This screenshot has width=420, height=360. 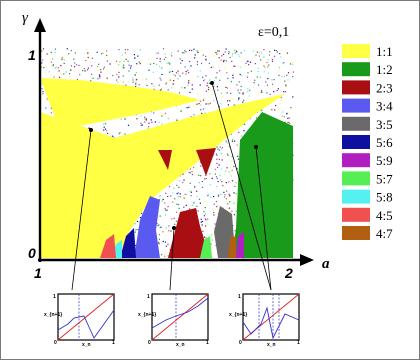 I want to click on epsilon-label: ε=0,1, so click(x=273, y=32).